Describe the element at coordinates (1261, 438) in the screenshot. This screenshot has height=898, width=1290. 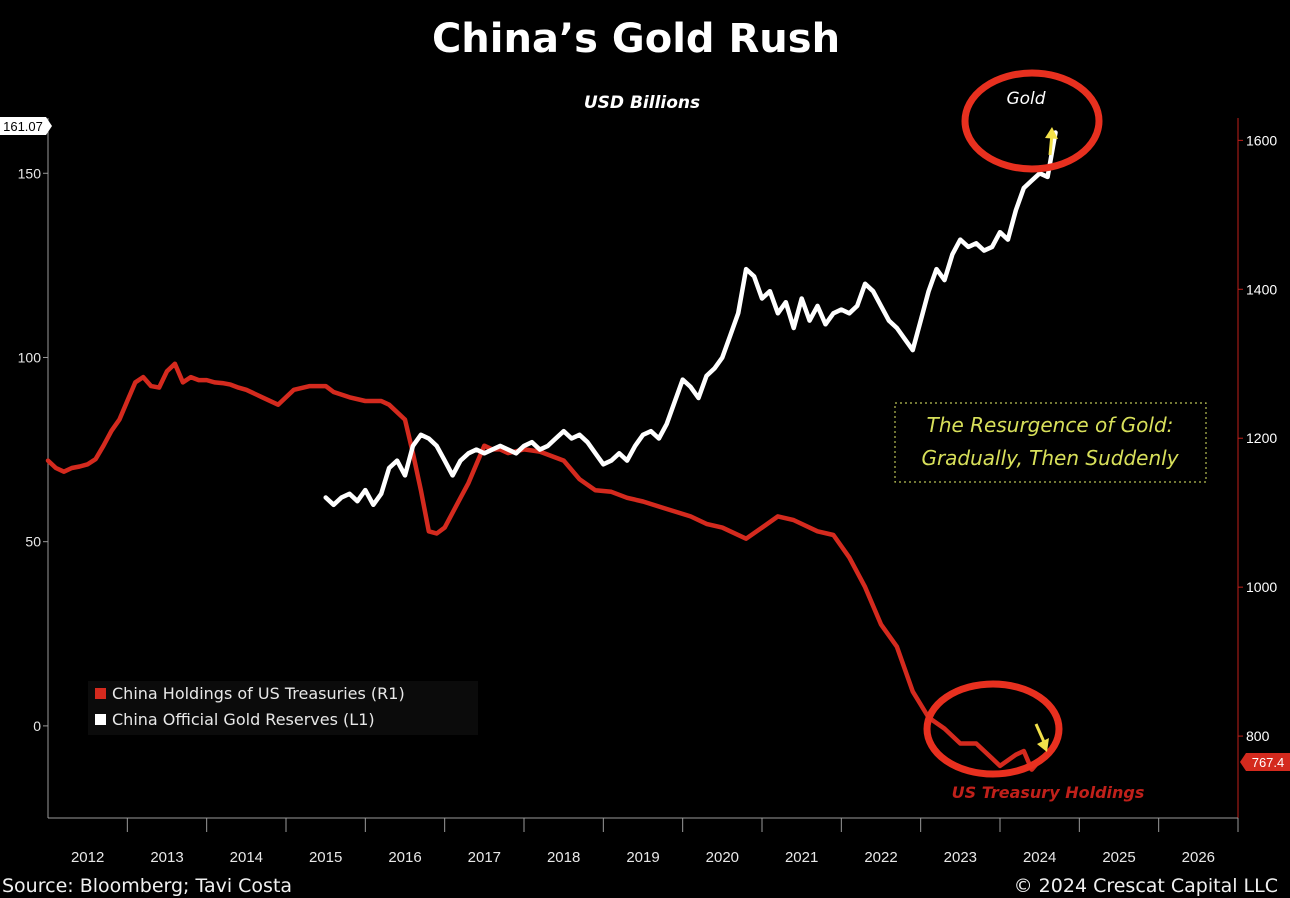
I see `y-right-tick-label: 1200` at that location.